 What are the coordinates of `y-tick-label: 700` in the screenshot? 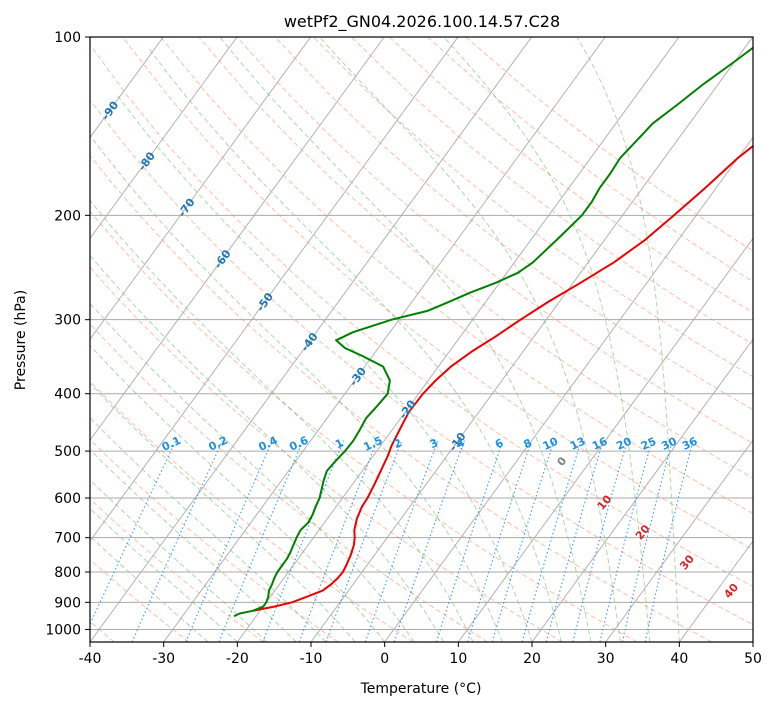 It's located at (67, 539).